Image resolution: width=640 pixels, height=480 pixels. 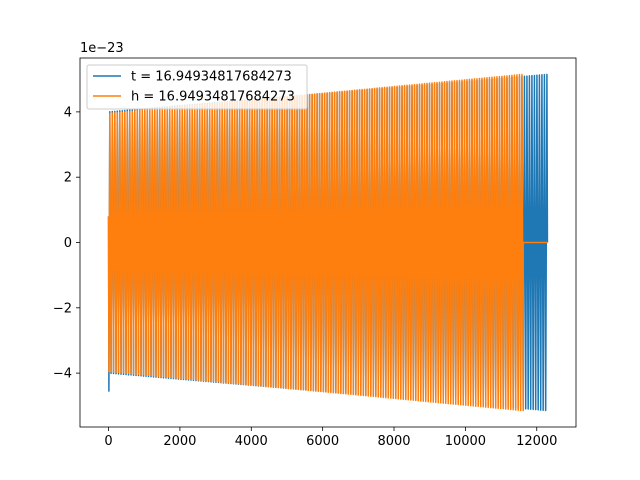 I want to click on x-tick-label: 0, so click(x=108, y=441).